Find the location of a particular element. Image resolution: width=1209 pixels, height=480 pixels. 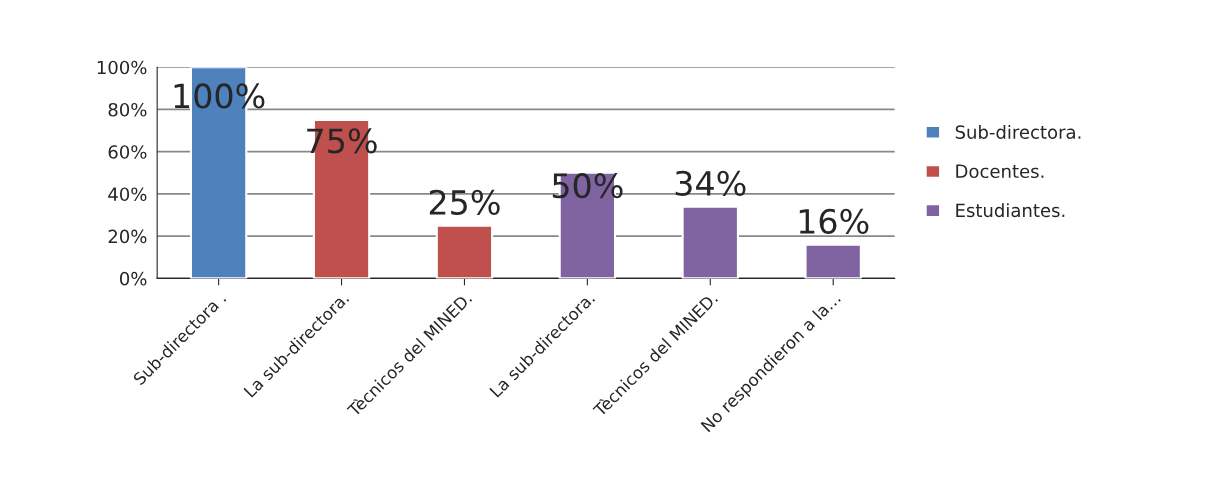

y-tick-label: 40% is located at coordinates (127, 194).